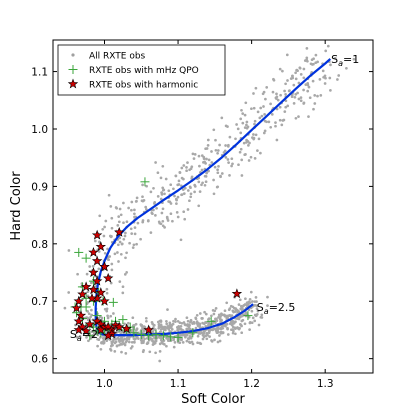 This screenshot has height=415, width=415. I want to click on x-tick-label: 1.2, so click(251, 384).